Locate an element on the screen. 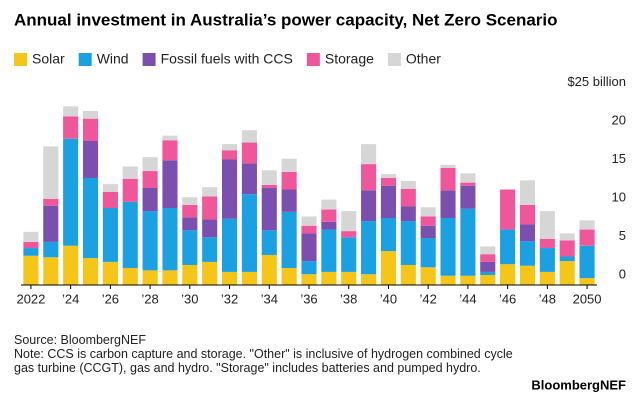 Image resolution: width=640 pixels, height=404 pixels. x-tick-label: ’26 is located at coordinates (110, 298).